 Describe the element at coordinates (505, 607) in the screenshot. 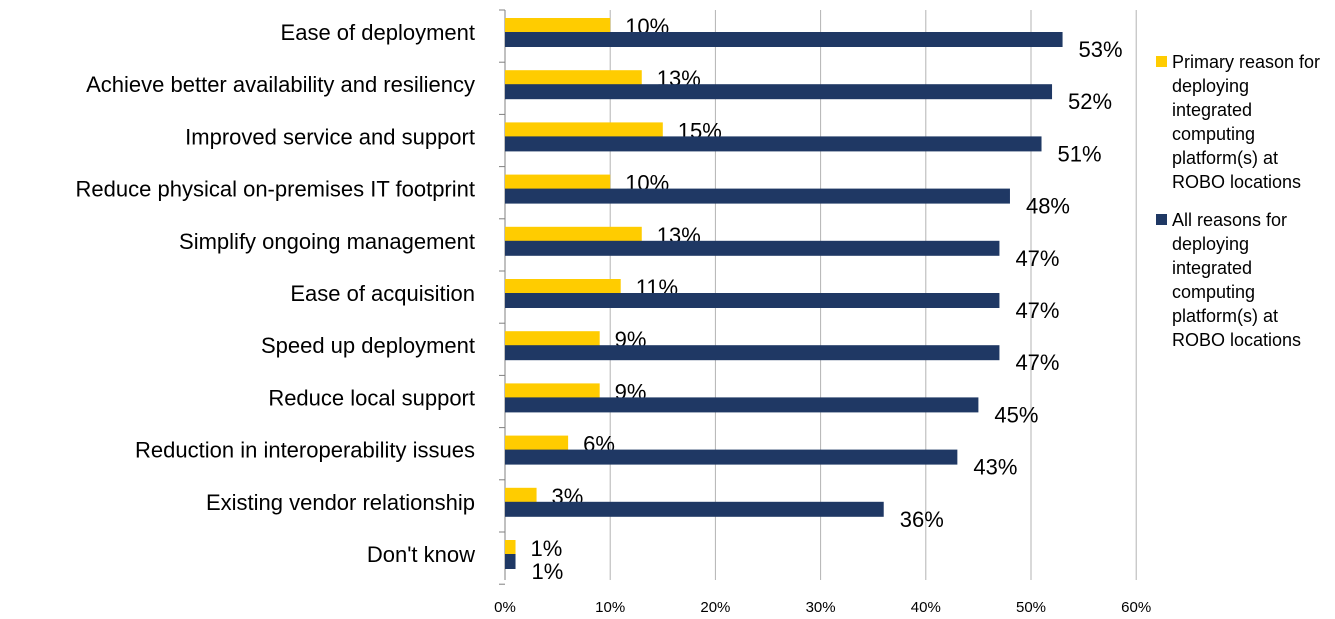

I see `x-tick-label: 0%` at that location.